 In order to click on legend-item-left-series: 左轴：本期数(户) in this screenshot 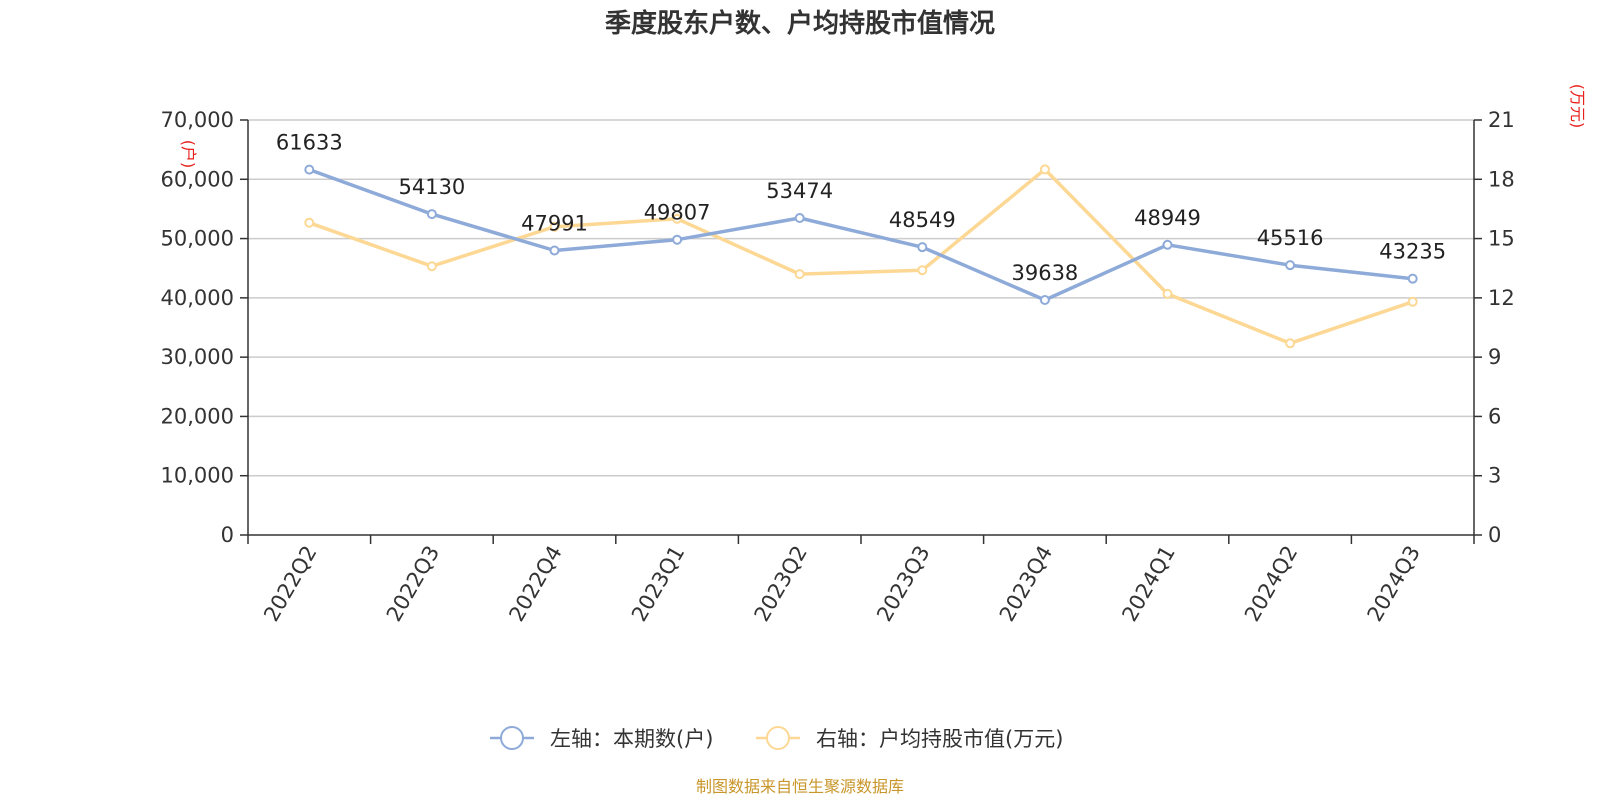, I will do `click(601, 738)`.